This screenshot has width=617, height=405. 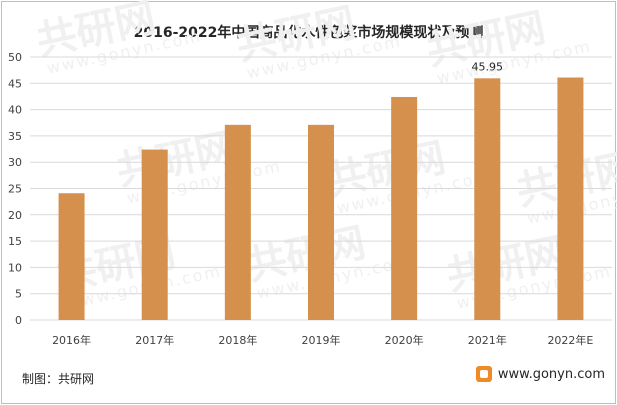 What do you see at coordinates (15, 57) in the screenshot?
I see `y-tick-label: 50` at bounding box center [15, 57].